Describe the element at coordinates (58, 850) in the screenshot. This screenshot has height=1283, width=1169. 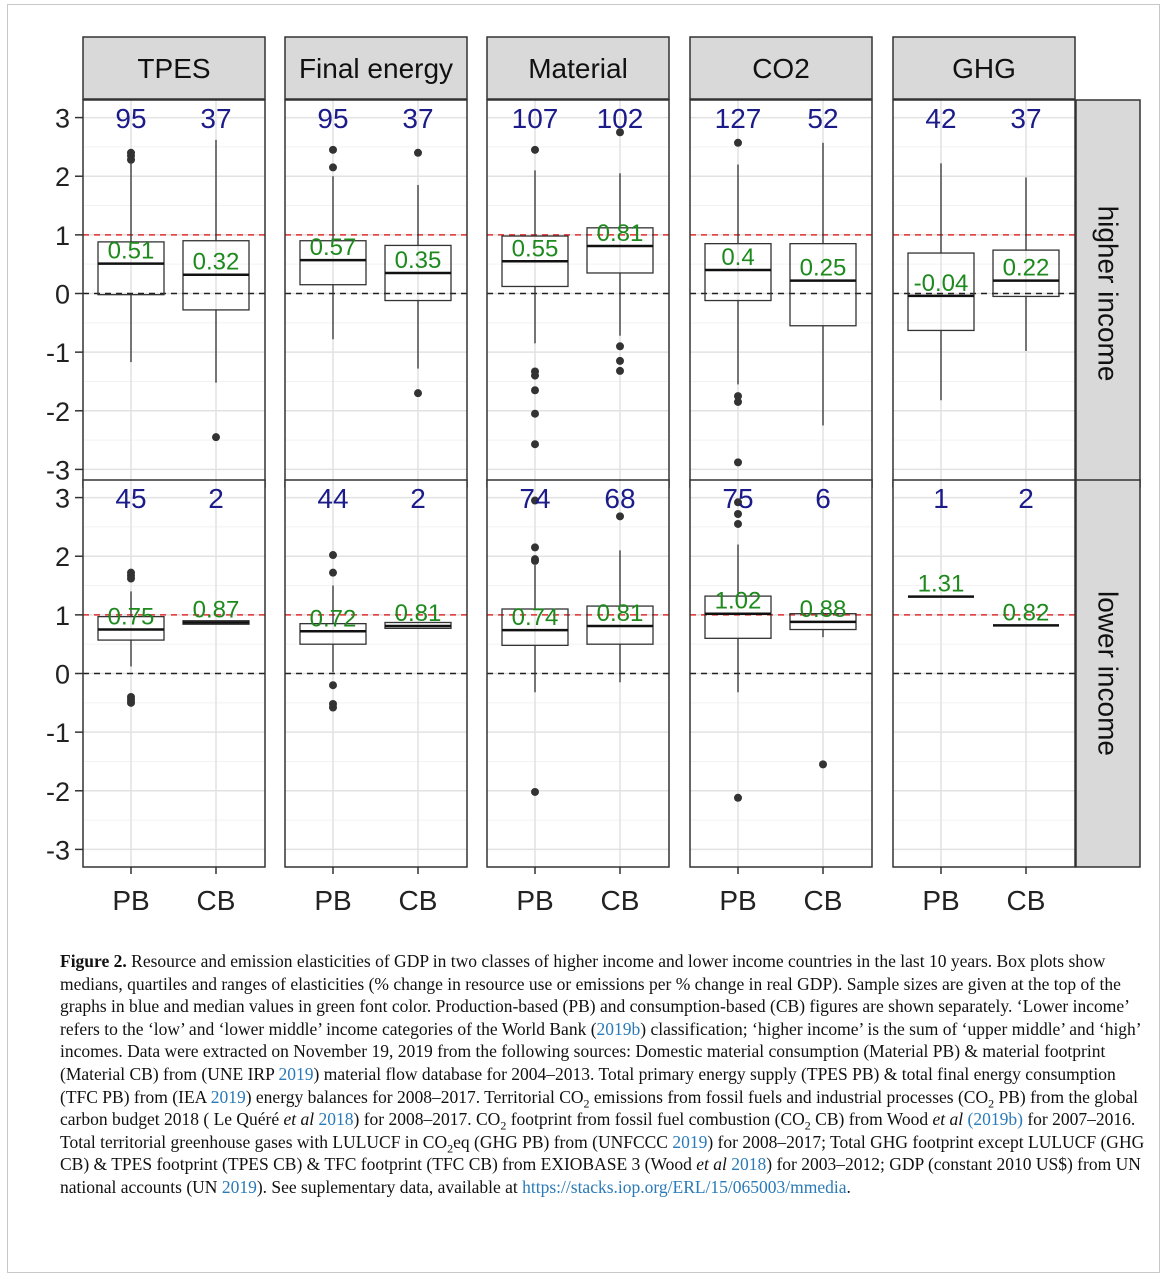
I see `y-tick-label: -3` at that location.